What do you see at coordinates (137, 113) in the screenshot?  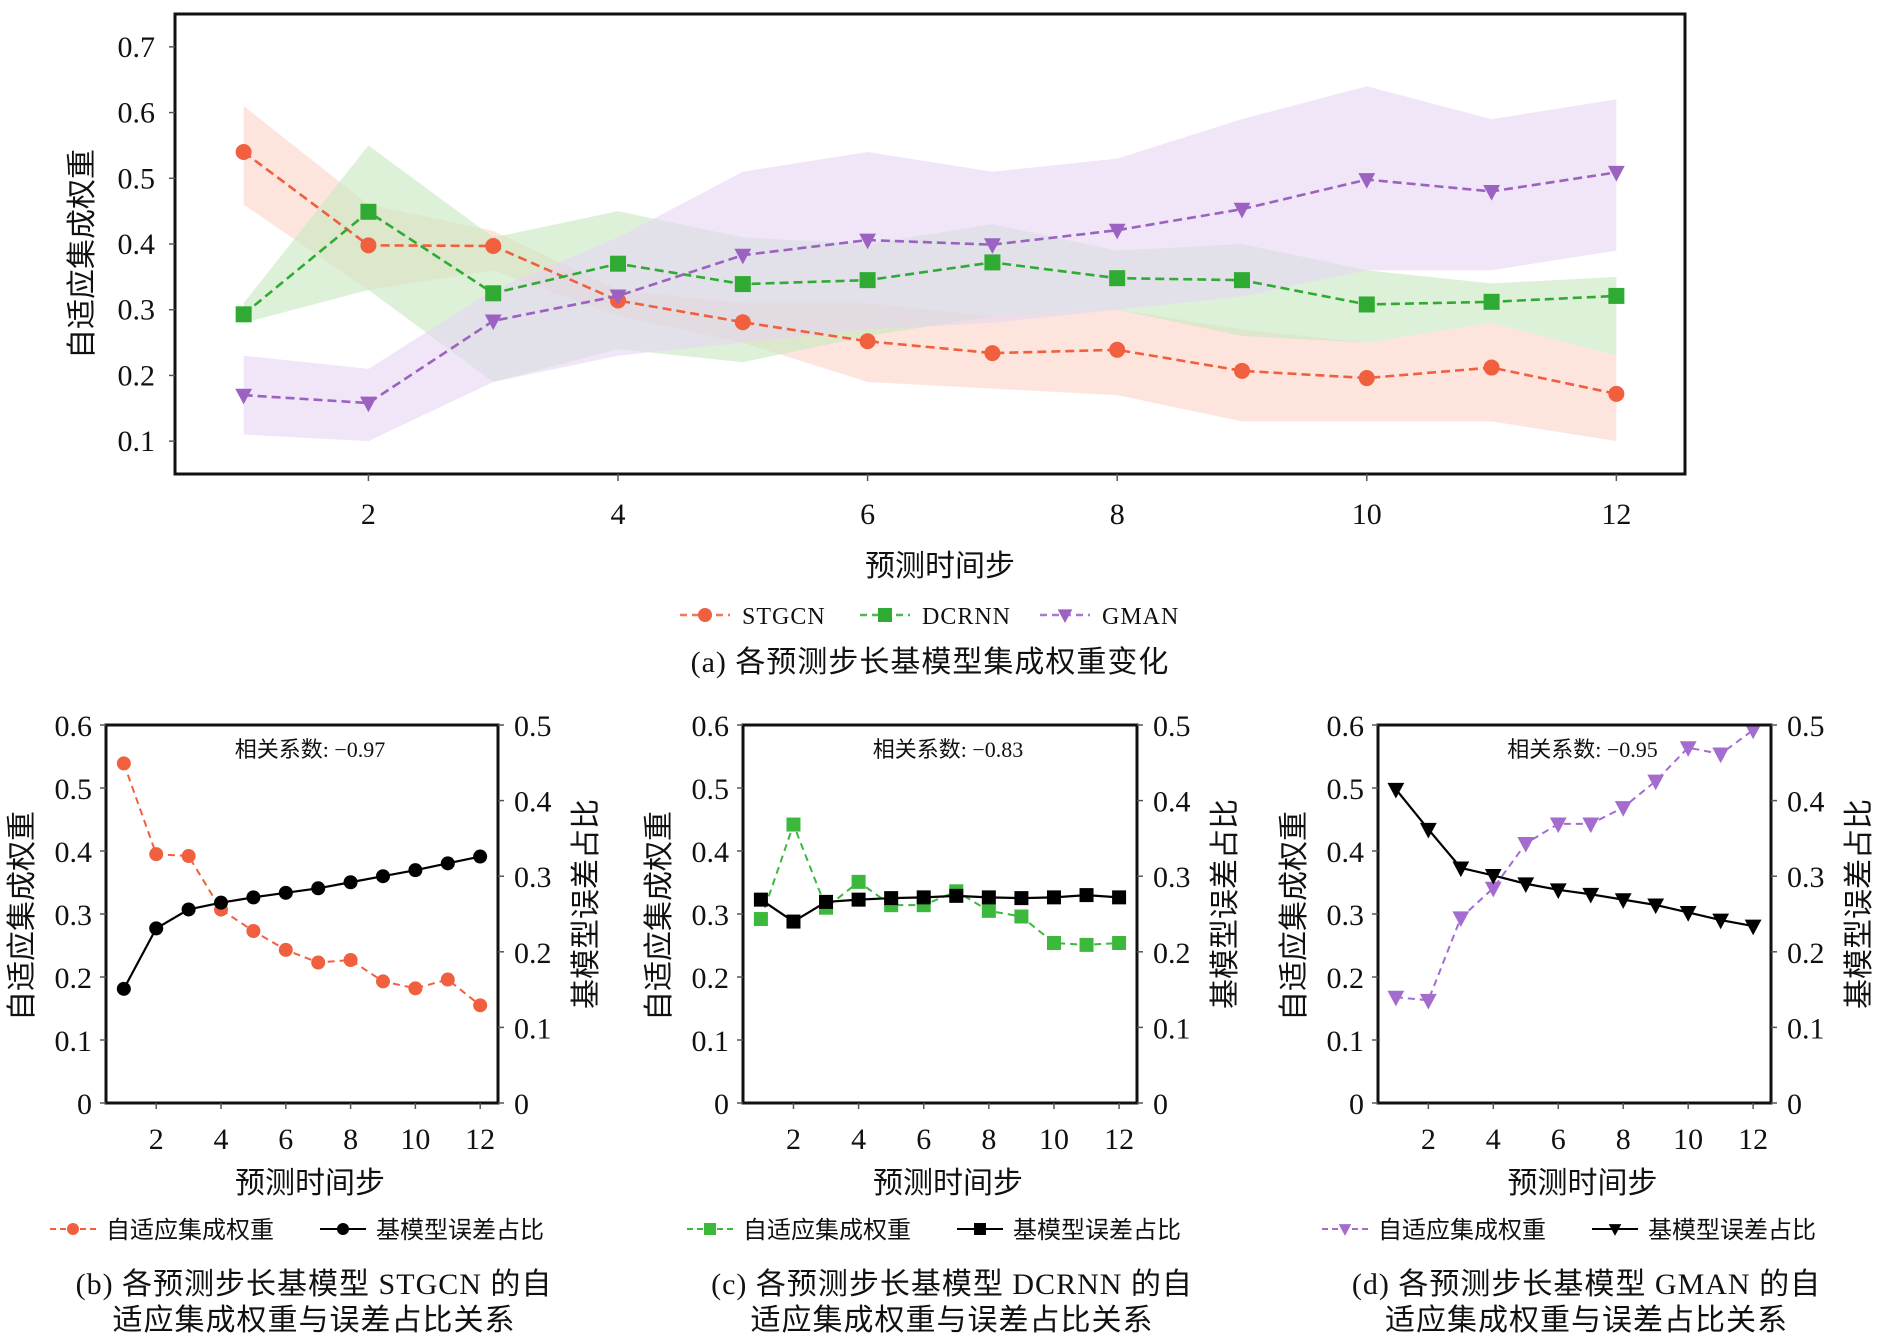 I see `y-tick-label: 0.6` at bounding box center [137, 113].